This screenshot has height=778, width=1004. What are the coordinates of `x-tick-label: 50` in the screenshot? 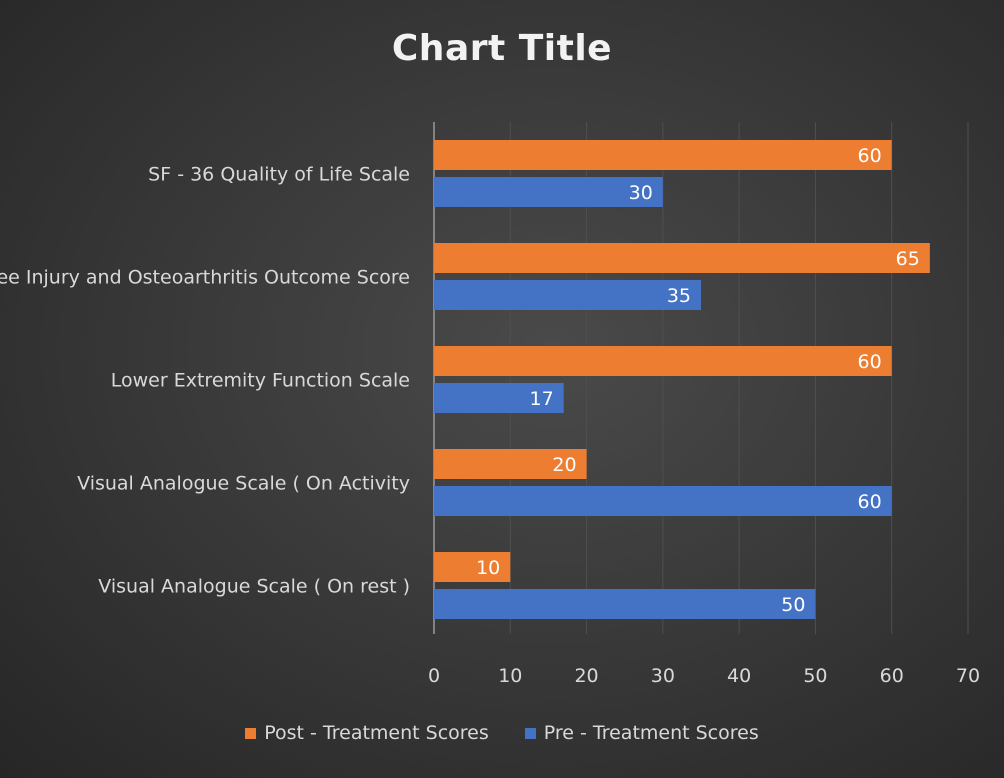 It's located at (815, 676).